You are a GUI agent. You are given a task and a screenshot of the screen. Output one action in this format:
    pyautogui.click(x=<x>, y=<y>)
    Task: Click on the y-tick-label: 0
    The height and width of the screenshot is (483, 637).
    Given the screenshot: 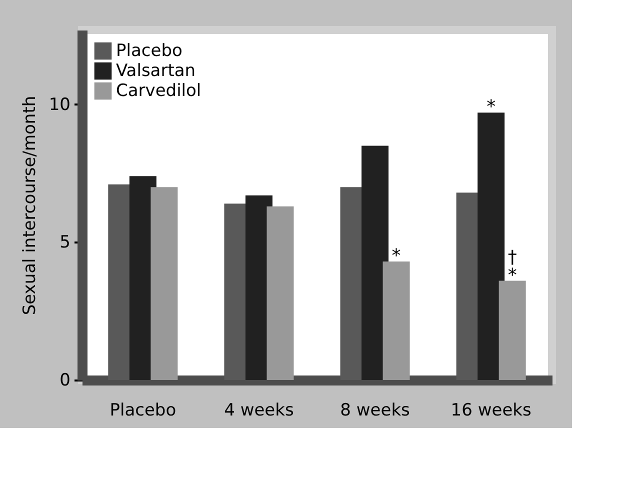 What is the action you would take?
    pyautogui.click(x=65, y=380)
    